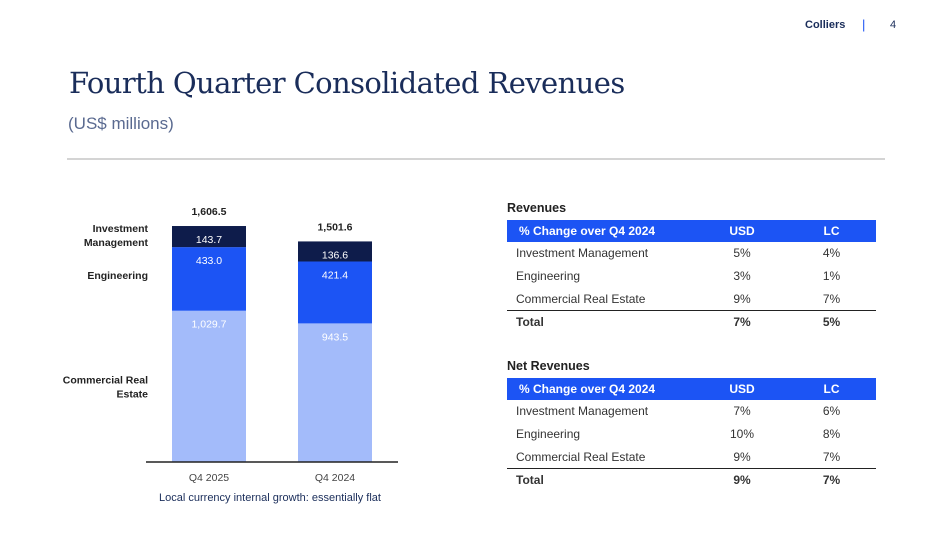  Describe the element at coordinates (831, 276) in the screenshot. I see `table-cell: 1%` at that location.